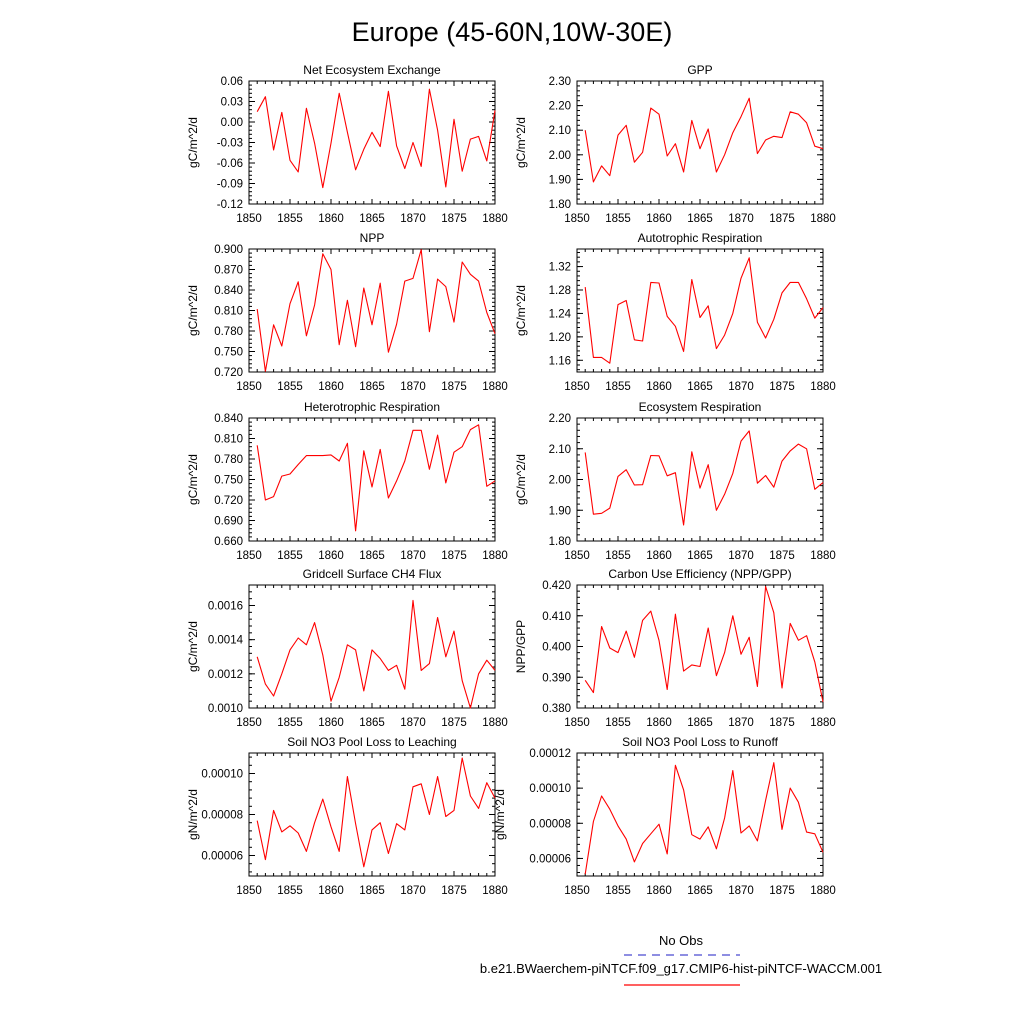 The image size is (1024, 1024). I want to click on legend-obs-label: No Obs, so click(681, 940).